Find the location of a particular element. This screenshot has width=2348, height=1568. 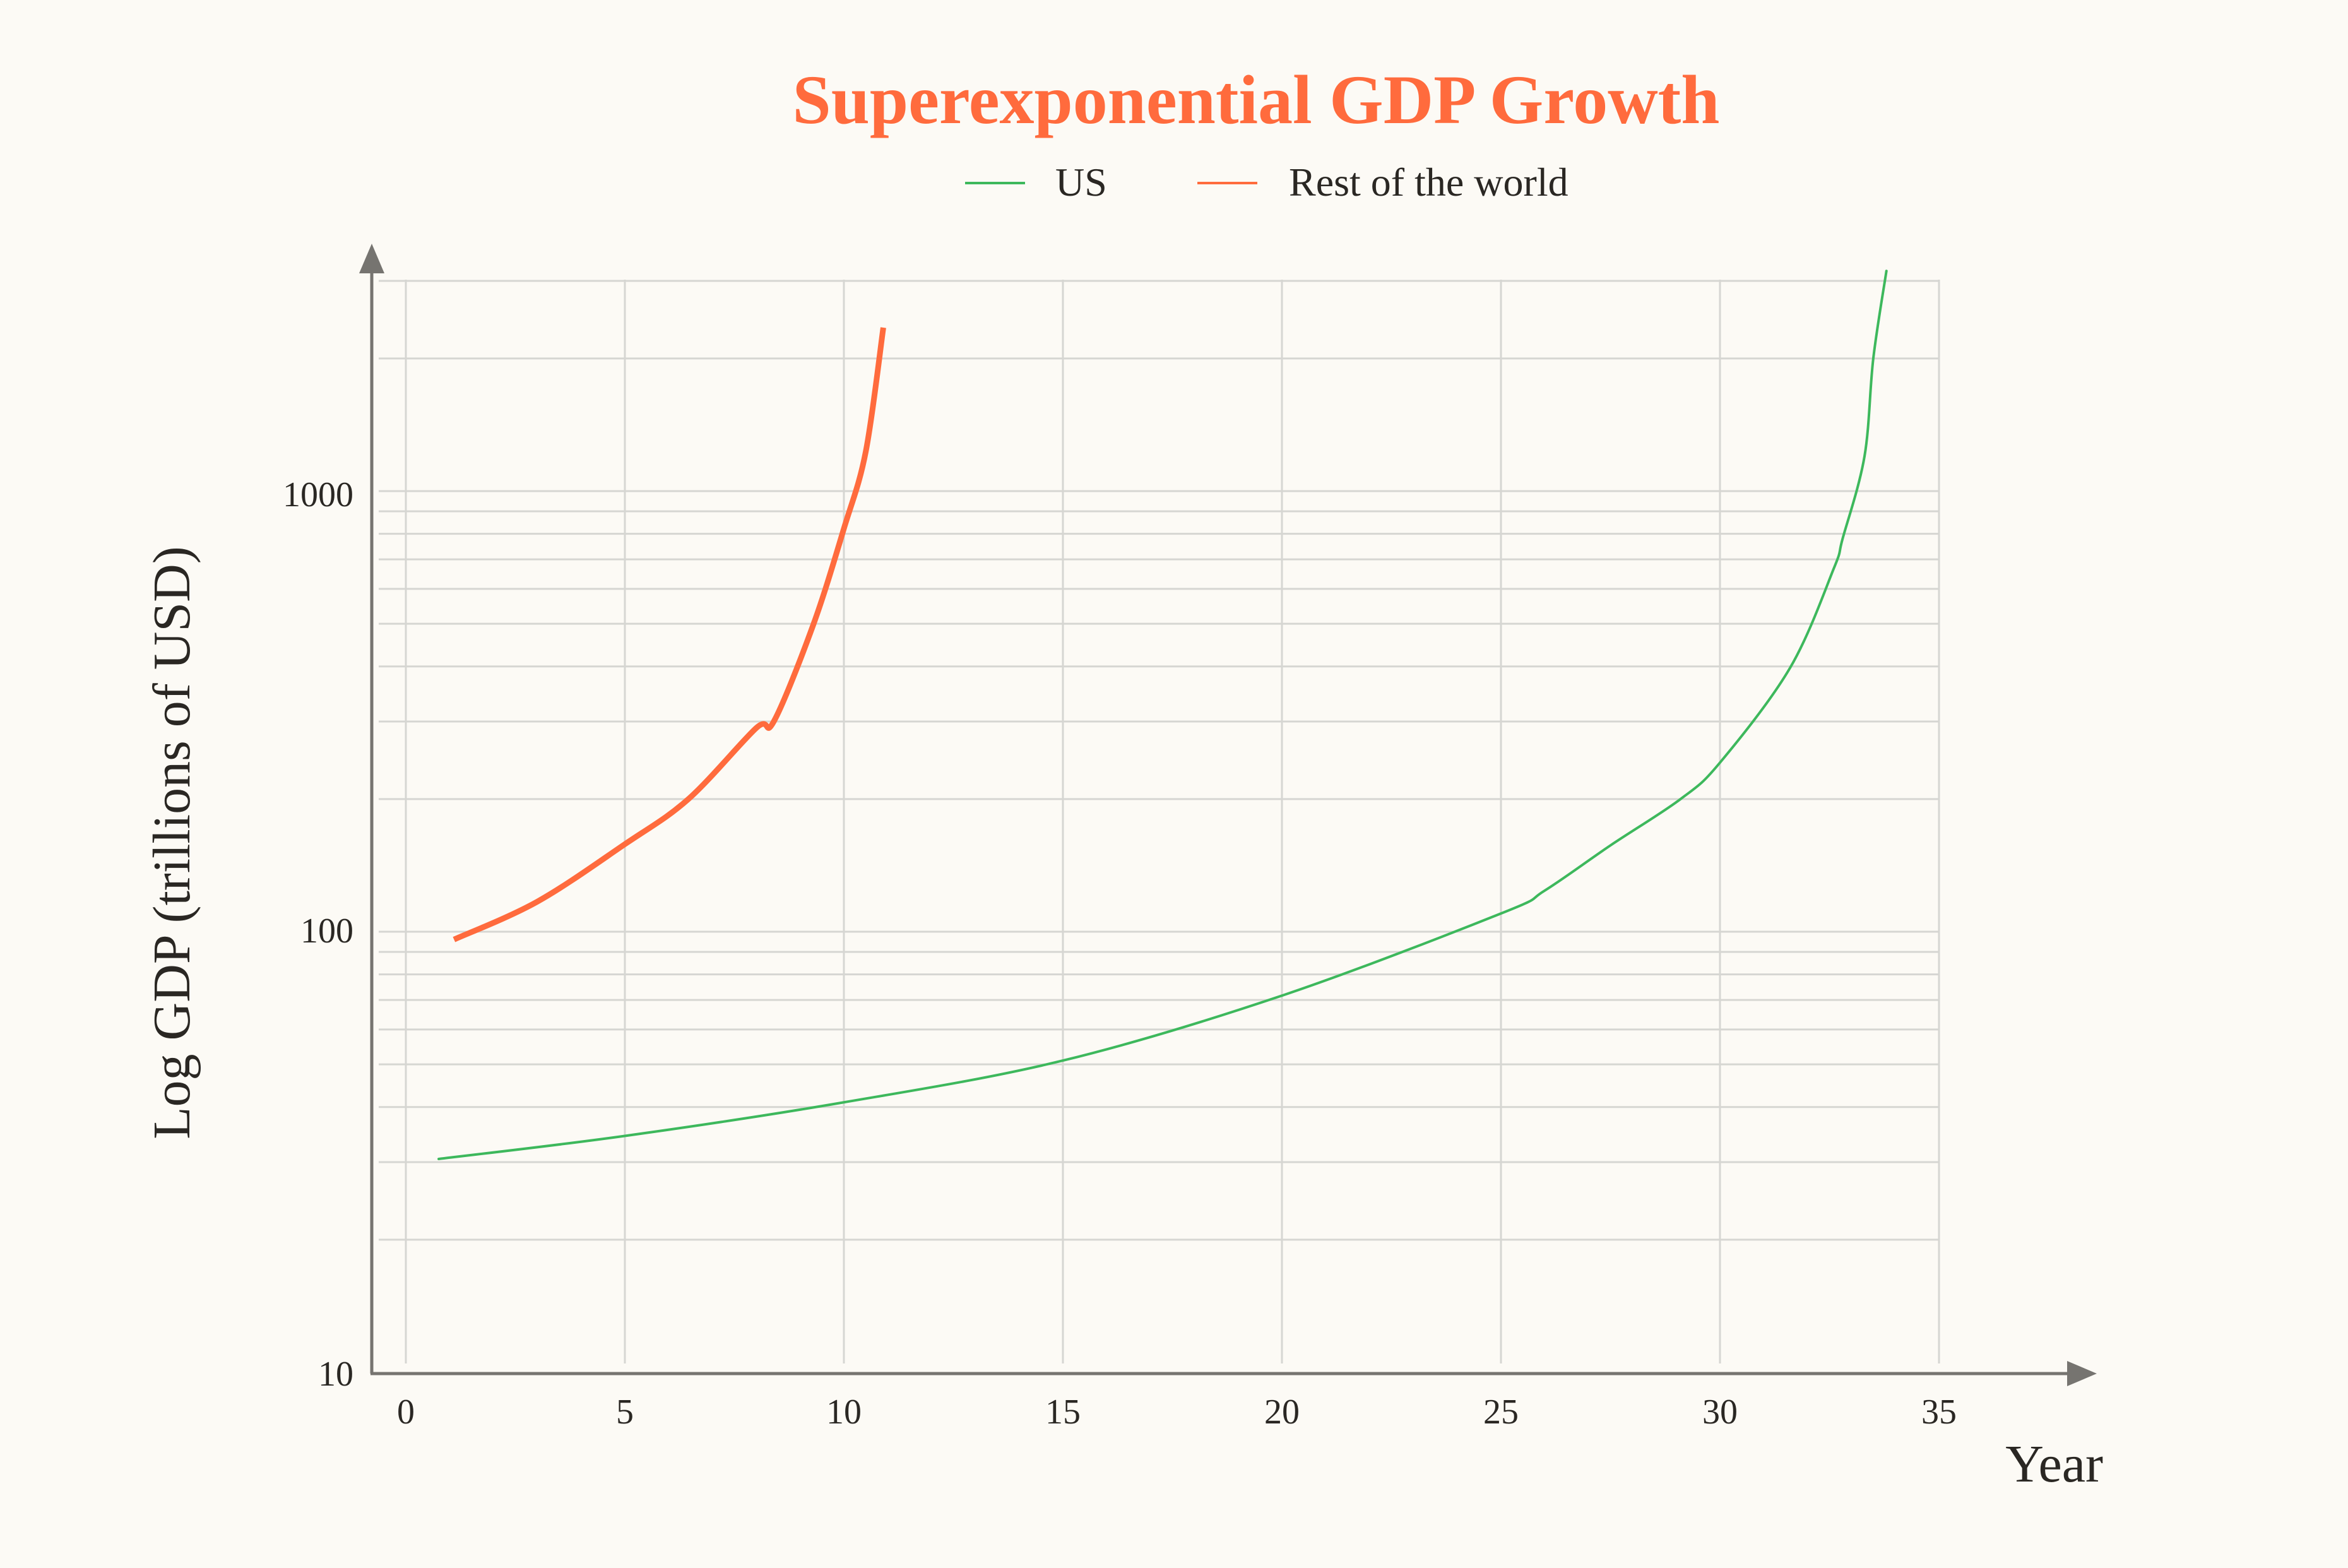

y-tick-label: 100 is located at coordinates (327, 931).